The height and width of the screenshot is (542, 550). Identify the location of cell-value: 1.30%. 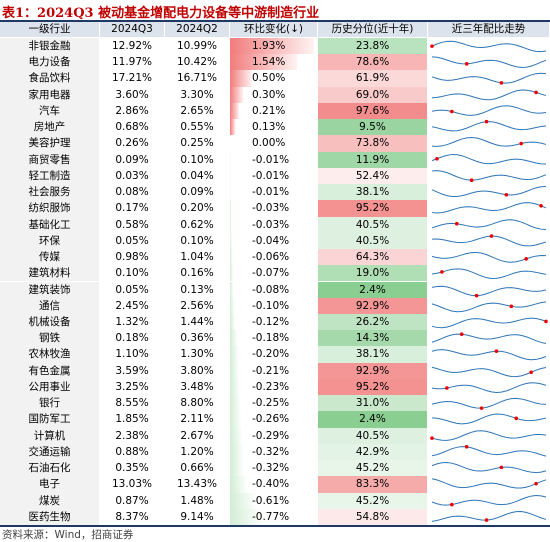
(197, 354).